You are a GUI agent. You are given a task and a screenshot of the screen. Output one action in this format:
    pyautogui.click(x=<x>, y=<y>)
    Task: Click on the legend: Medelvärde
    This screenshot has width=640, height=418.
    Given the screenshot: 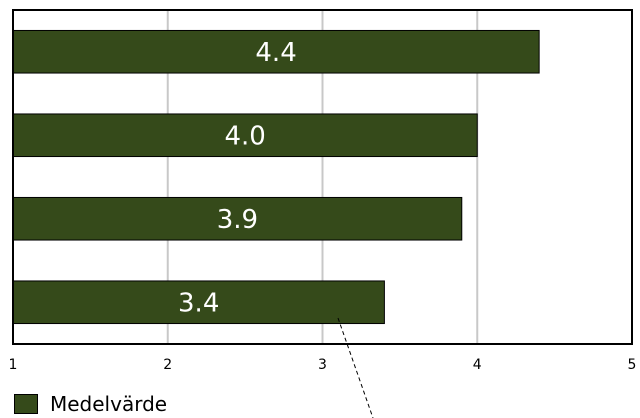 What is the action you would take?
    pyautogui.click(x=90, y=404)
    